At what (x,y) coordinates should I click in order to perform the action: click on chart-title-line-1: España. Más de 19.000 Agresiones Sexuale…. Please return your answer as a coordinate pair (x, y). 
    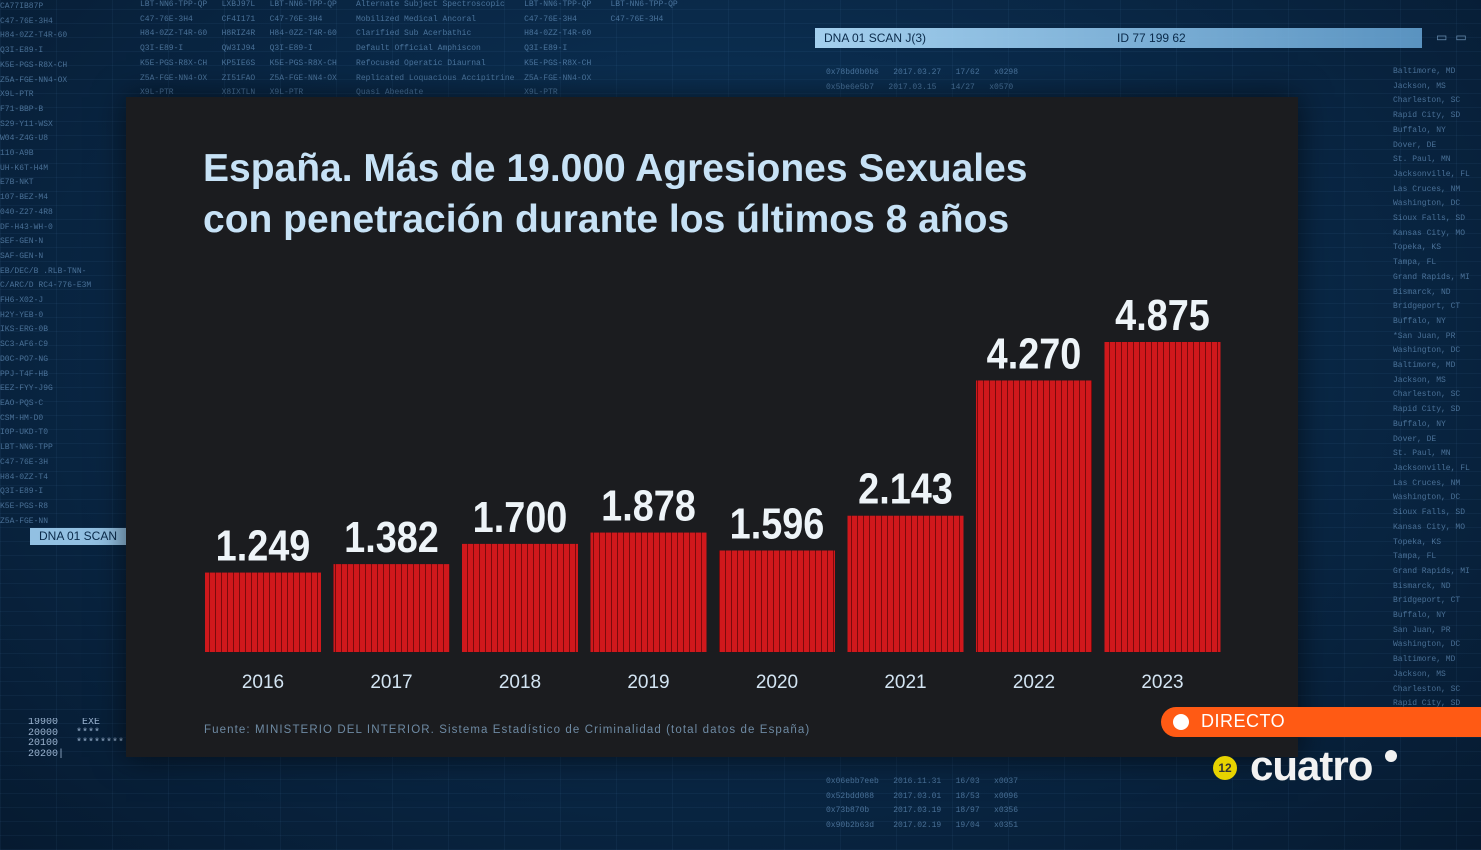
    Looking at the image, I should click on (615, 168).